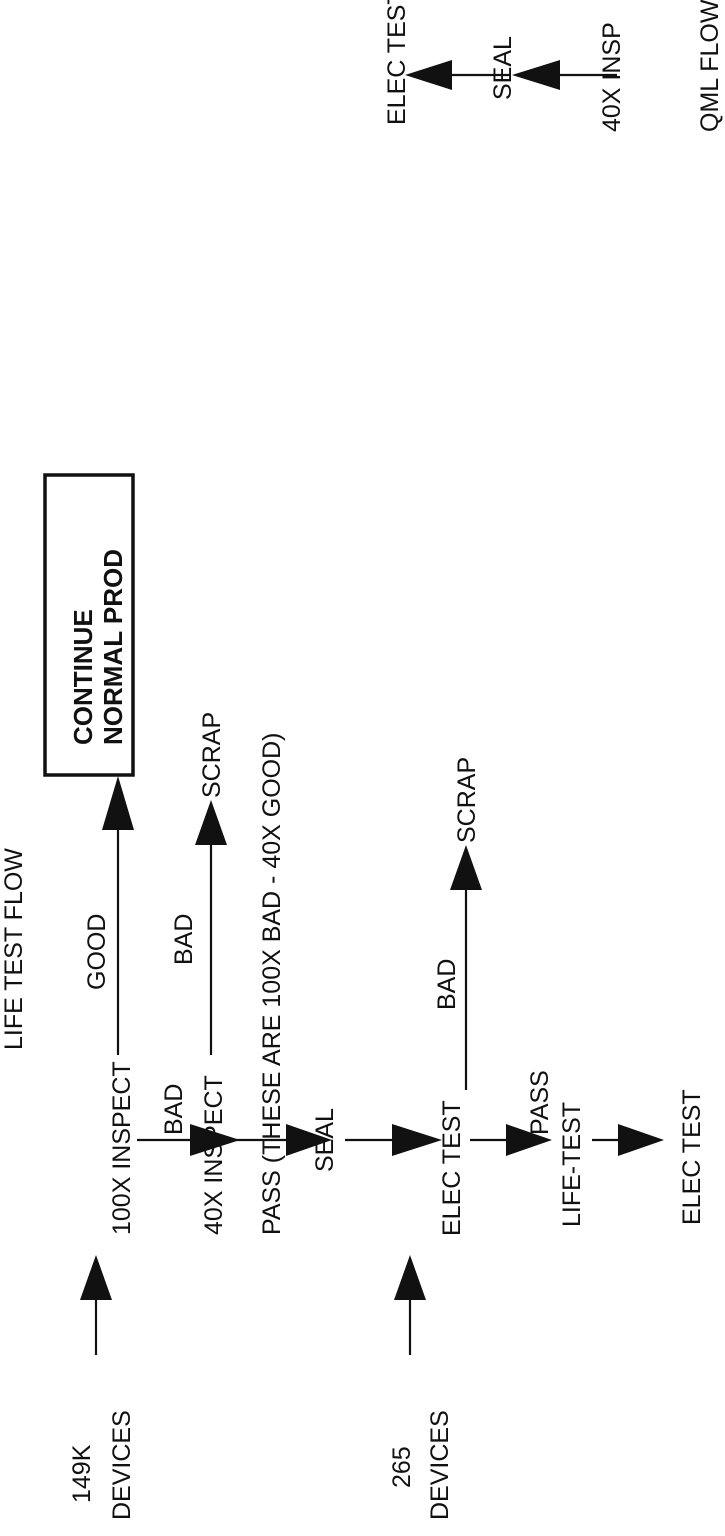 The height and width of the screenshot is (1536, 725). Describe the element at coordinates (710, 66) in the screenshot. I see `qml-flow-title: QML FLOW` at that location.